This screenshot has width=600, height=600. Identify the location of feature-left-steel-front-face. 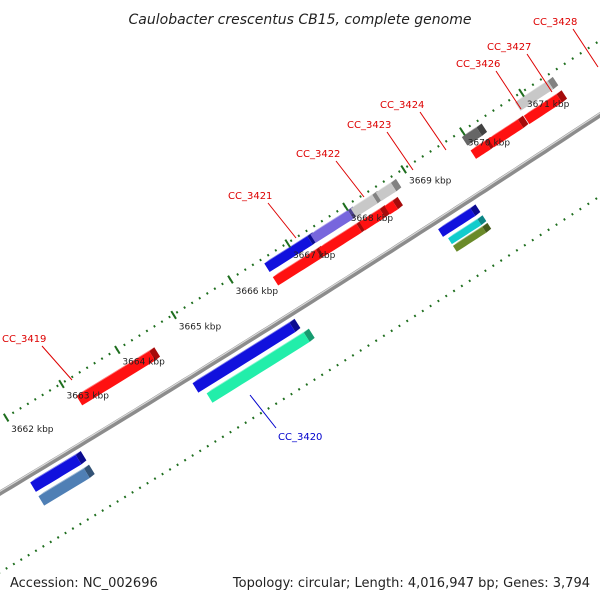
(64, 487).